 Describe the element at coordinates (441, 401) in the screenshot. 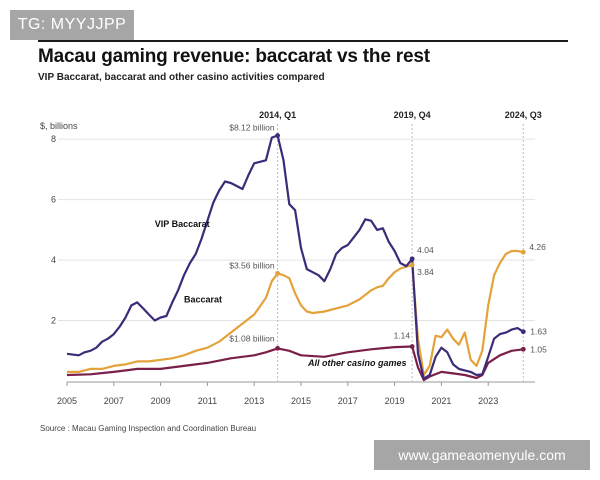

I see `x-tick-label: 2021` at that location.